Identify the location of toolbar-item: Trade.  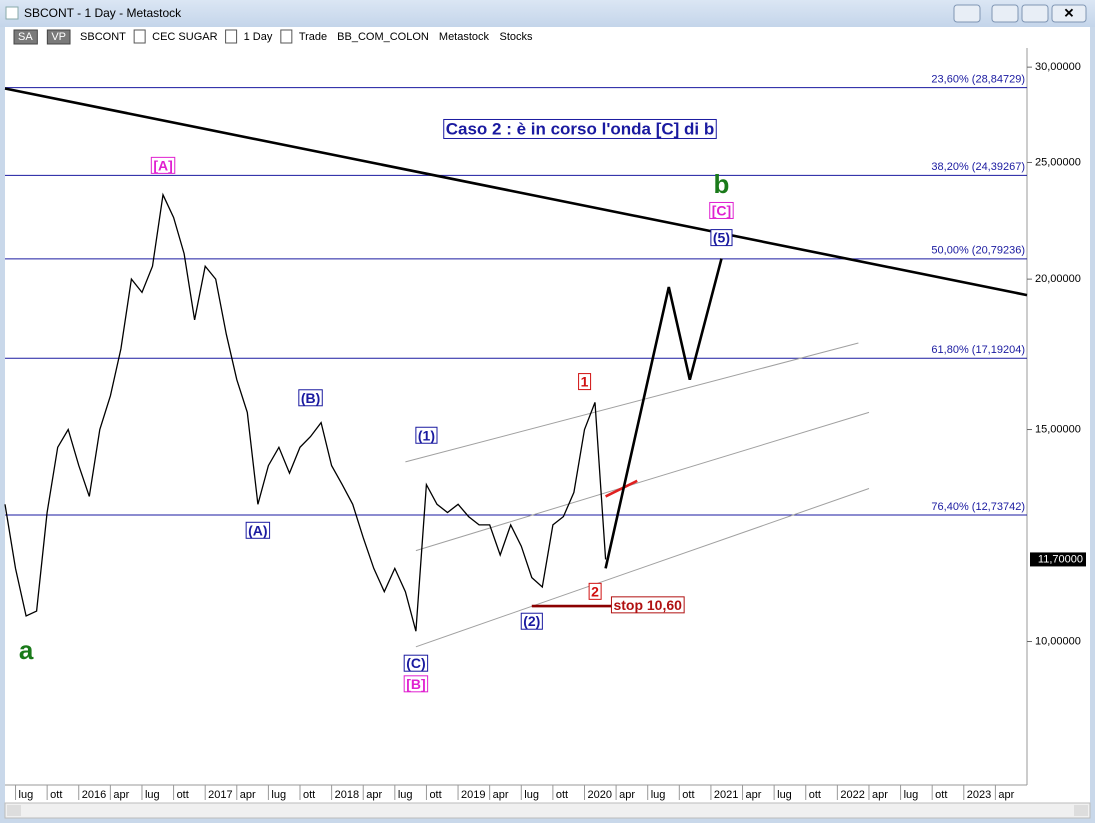
(313, 37).